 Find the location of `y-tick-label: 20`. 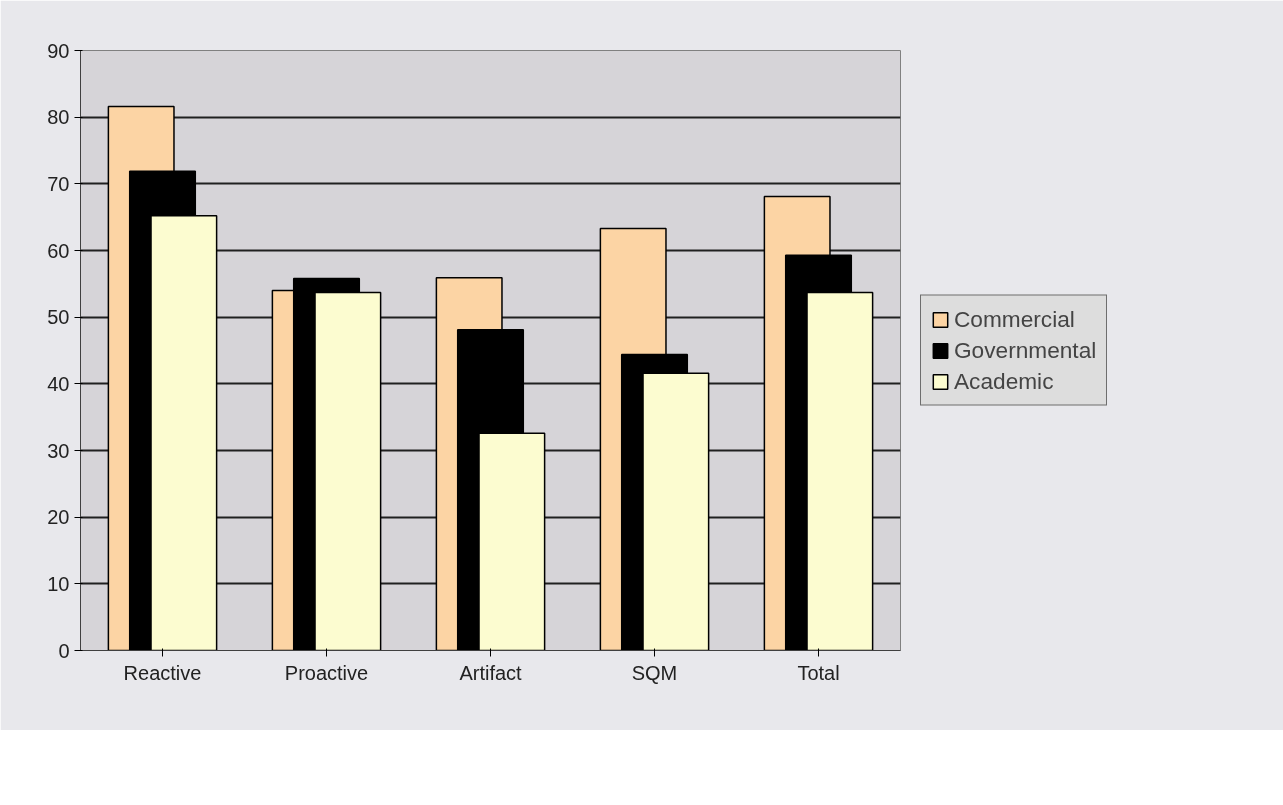

y-tick-label: 20 is located at coordinates (58, 517).